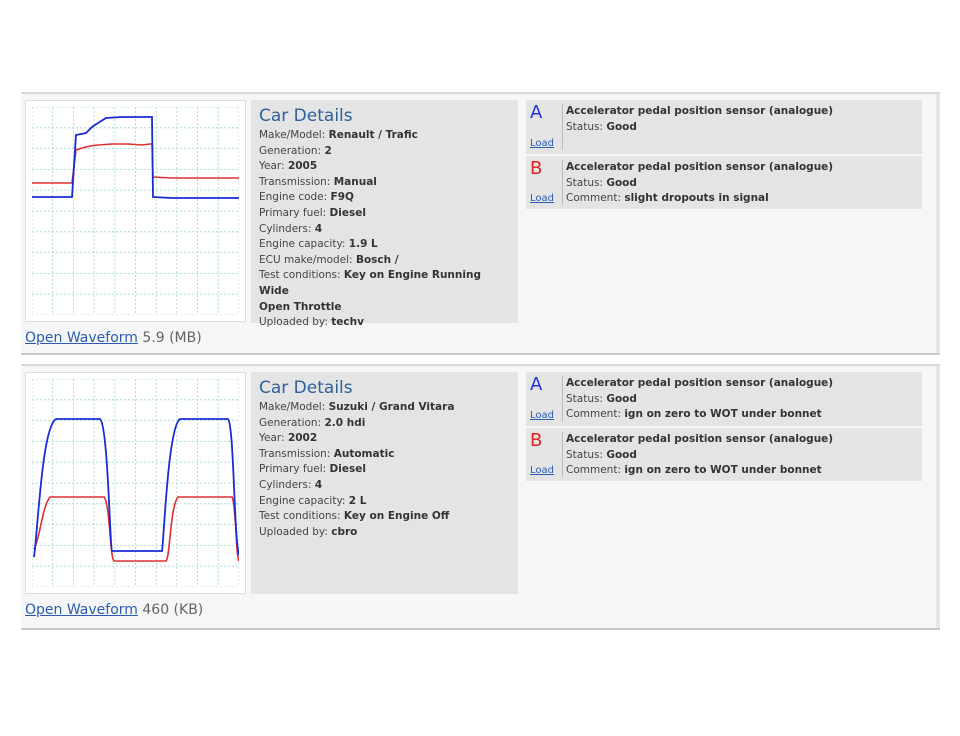 This screenshot has width=960, height=736. I want to click on sensor-comment: Comment: slight dropouts in signal, so click(667, 198).